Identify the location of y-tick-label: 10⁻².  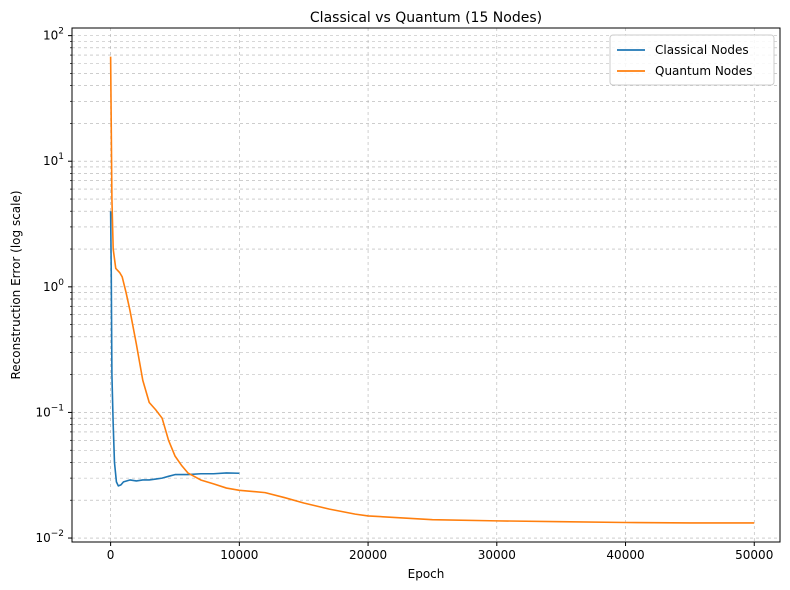
(49, 537).